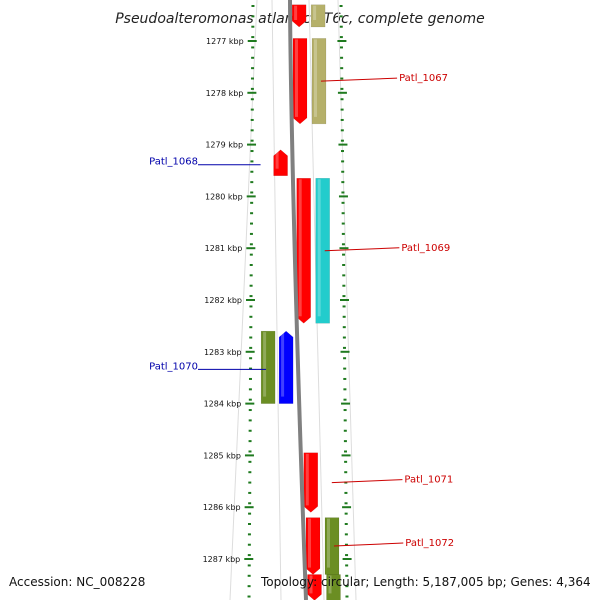 The height and width of the screenshot is (600, 600). I want to click on kbp-tick-label: 1280 kbp, so click(224, 196).